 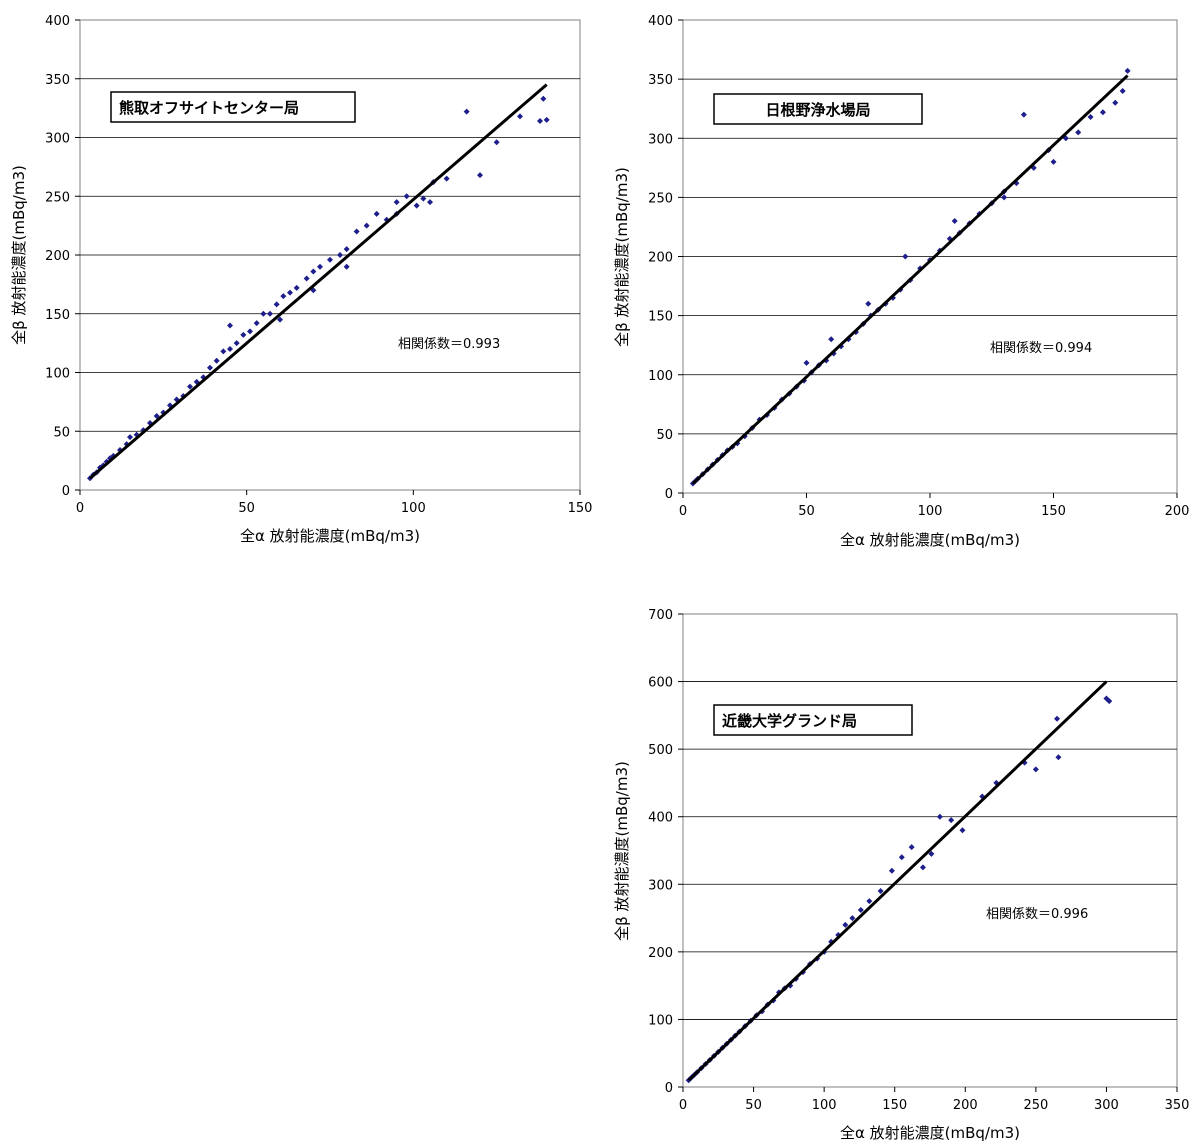 I want to click on x-tick-label: 150, so click(x=580, y=508).